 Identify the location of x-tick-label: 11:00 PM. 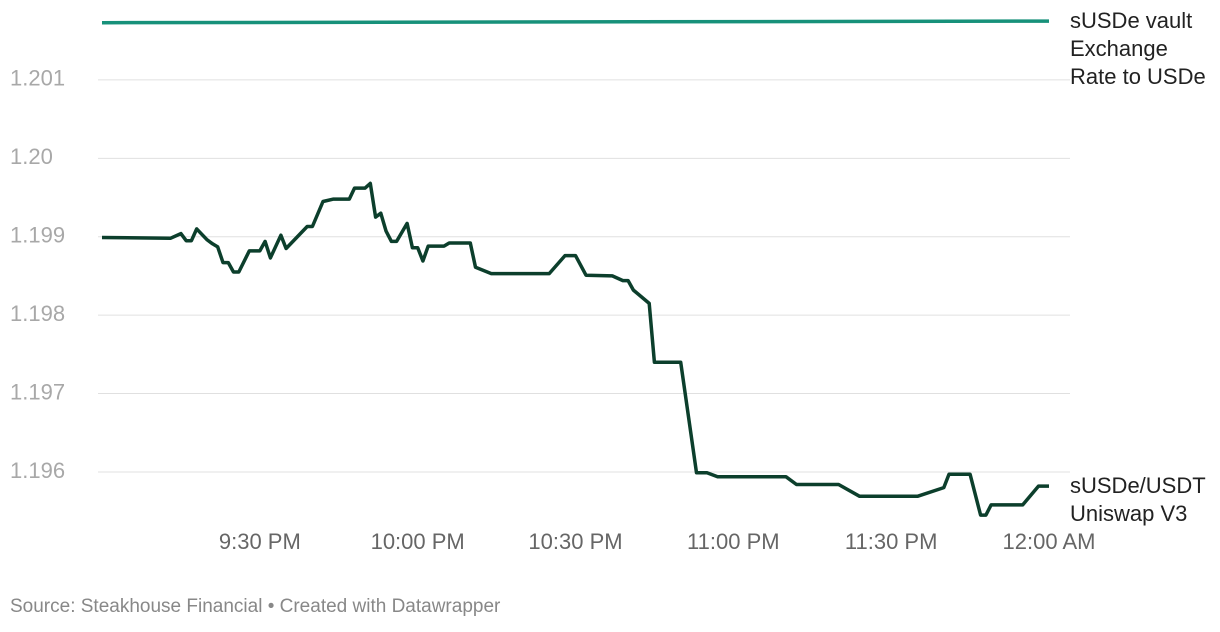
(733, 541).